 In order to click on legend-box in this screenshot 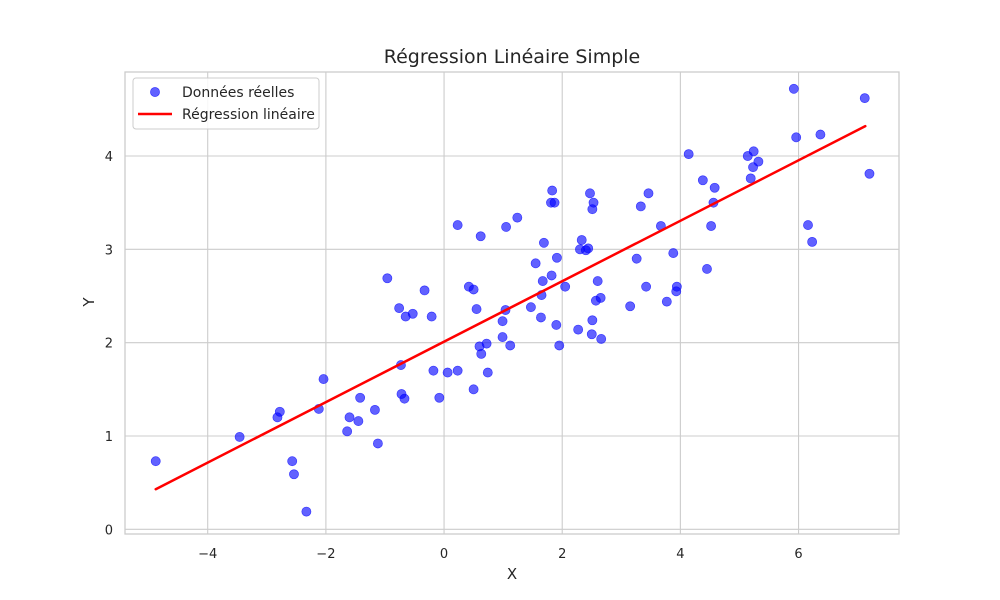, I will do `click(226, 103)`.